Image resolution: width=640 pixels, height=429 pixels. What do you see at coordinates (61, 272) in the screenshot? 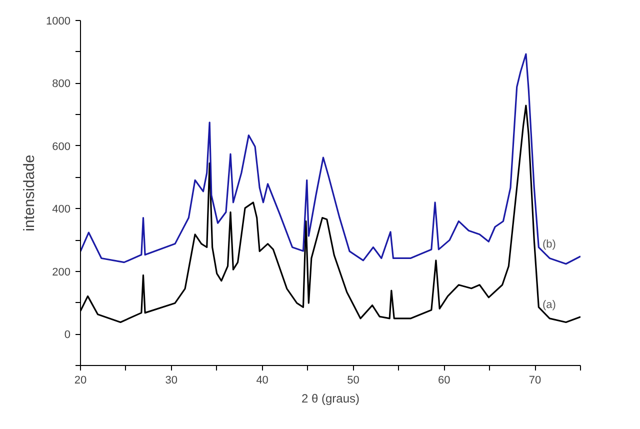
I see `y-tick-label: 200` at bounding box center [61, 272].